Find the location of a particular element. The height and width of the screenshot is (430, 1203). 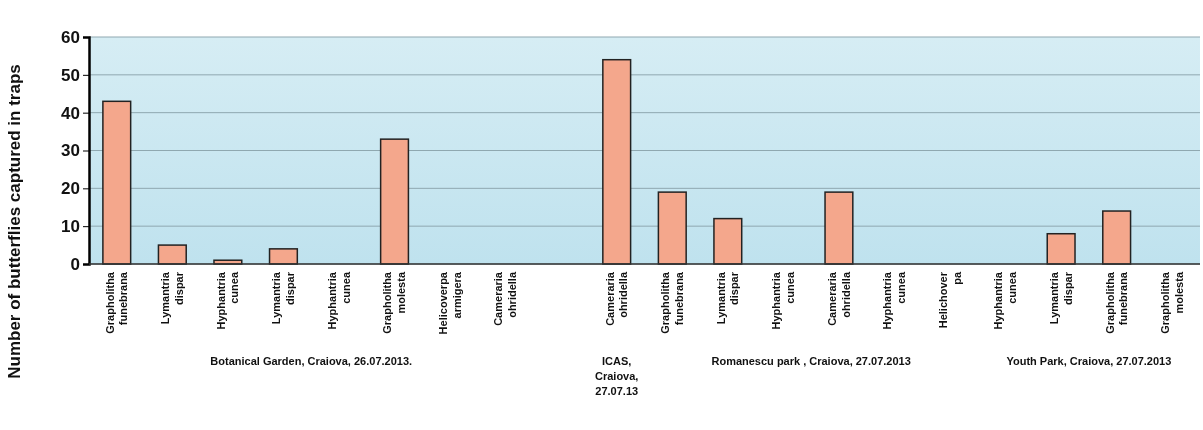

y-tick-label: 0 is located at coordinates (75, 264).